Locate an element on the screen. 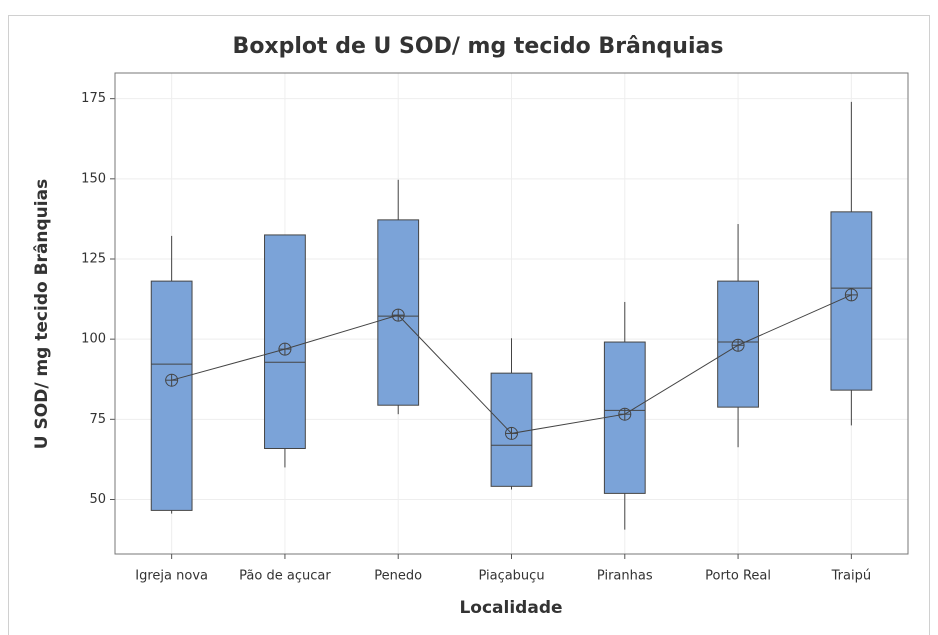  x-tick-label: Piranhas is located at coordinates (625, 576).